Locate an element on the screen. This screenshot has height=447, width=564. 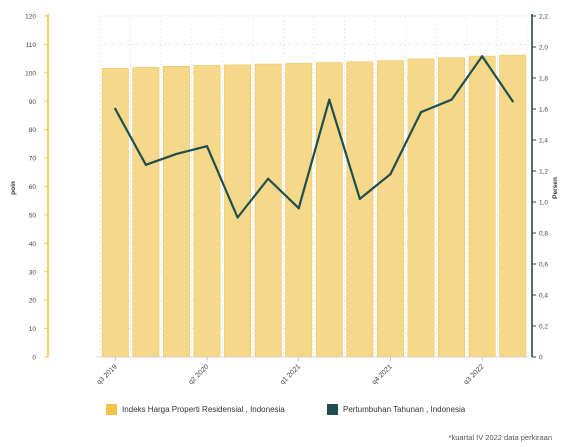
y-left-tick-label: 50 is located at coordinates (33, 215).